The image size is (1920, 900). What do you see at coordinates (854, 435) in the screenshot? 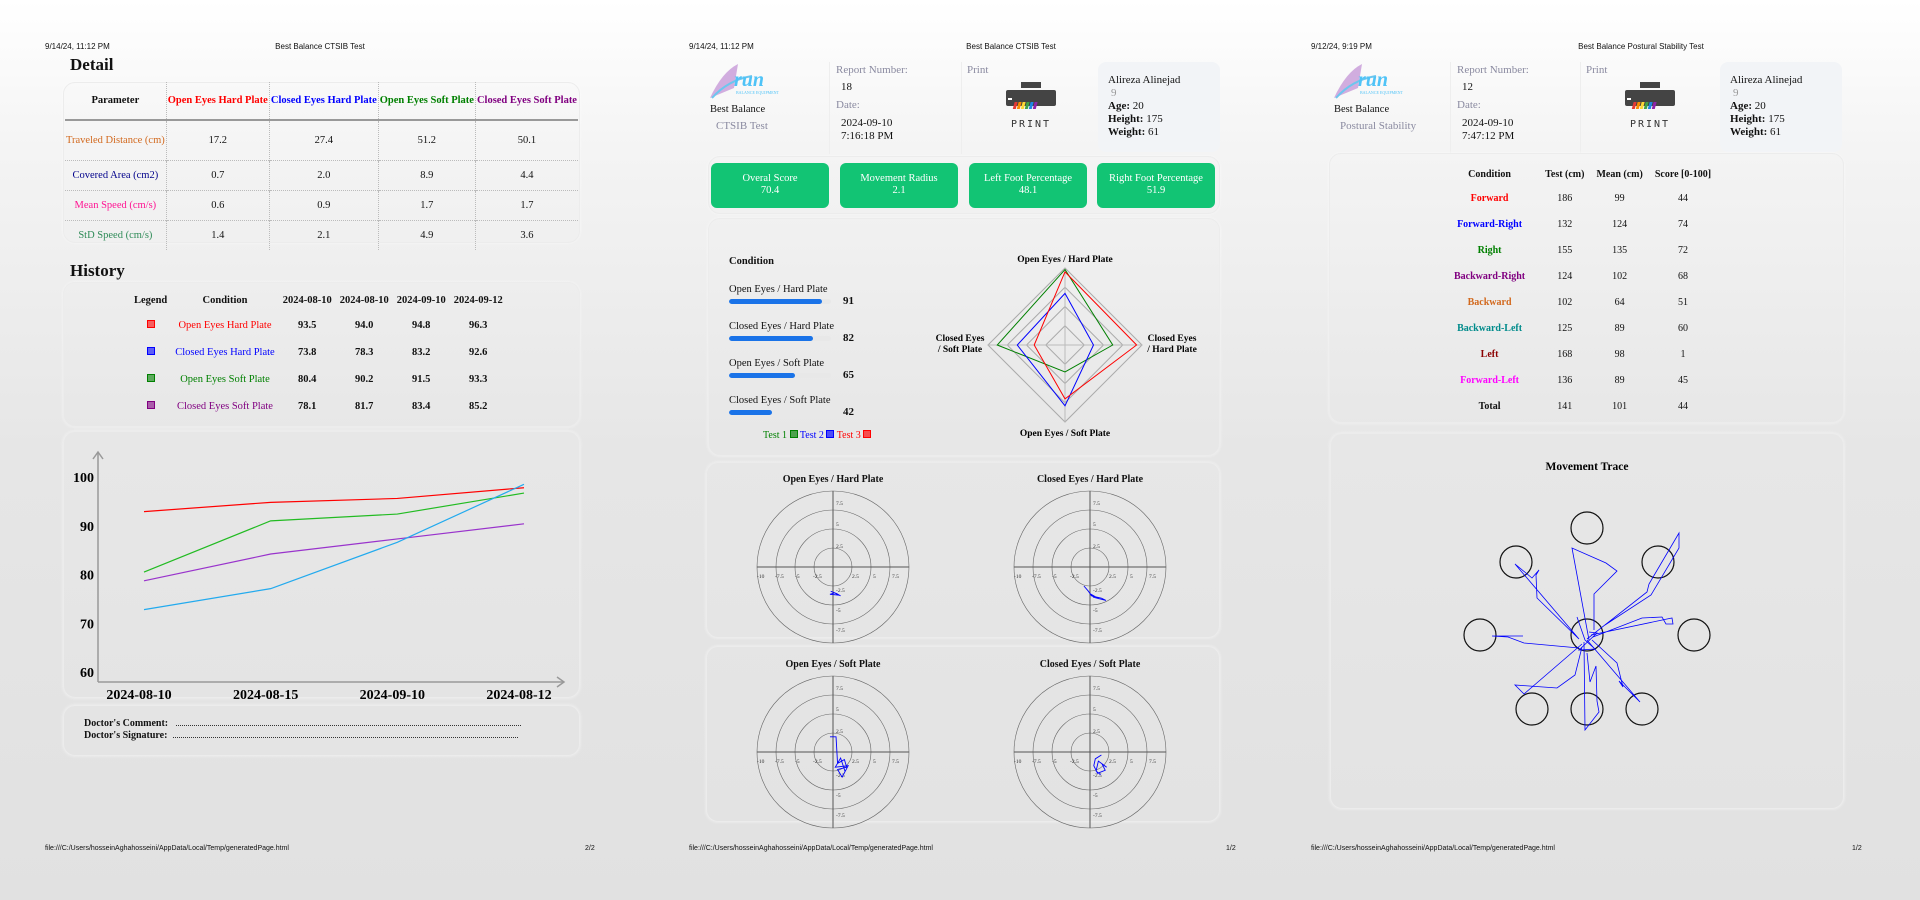
I see `legend-item: Test 3` at bounding box center [854, 435].